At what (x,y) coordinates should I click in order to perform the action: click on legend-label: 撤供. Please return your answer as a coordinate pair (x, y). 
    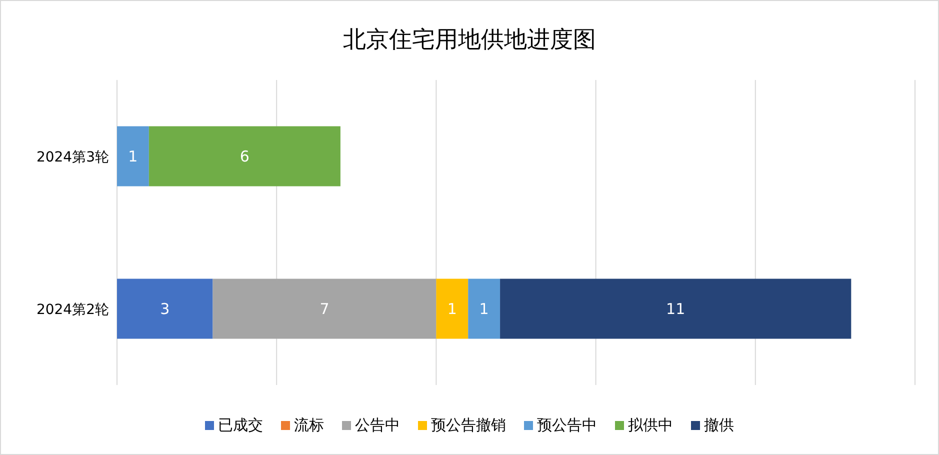
    Looking at the image, I should click on (719, 425).